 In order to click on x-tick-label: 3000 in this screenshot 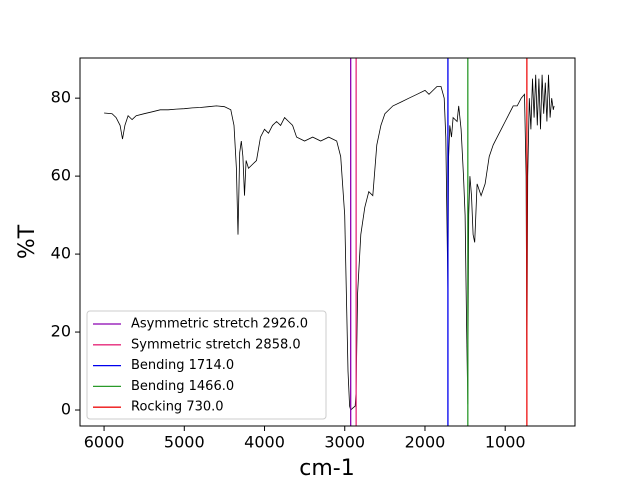, I will do `click(344, 442)`.